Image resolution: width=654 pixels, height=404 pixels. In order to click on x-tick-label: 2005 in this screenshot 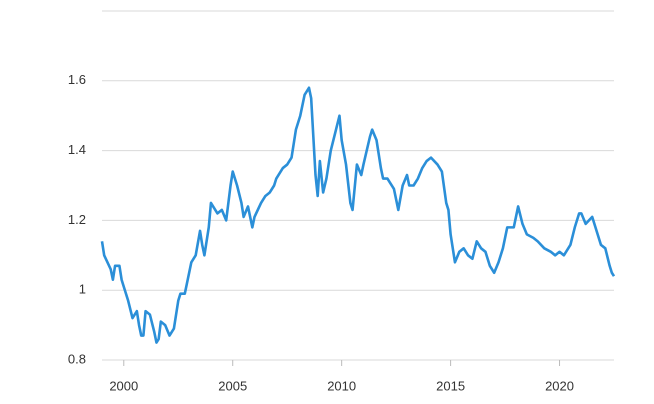, I will do `click(232, 385)`.